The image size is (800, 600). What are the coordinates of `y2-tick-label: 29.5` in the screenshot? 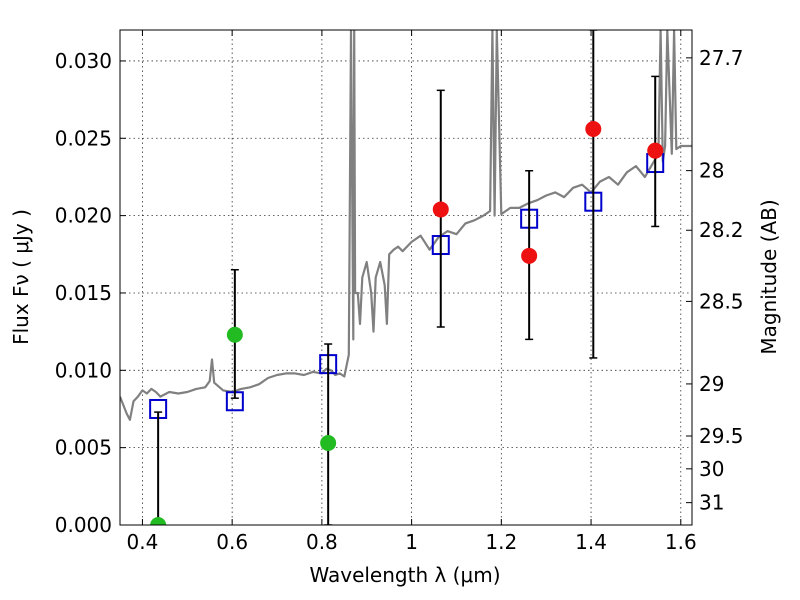 It's located at (721, 436).